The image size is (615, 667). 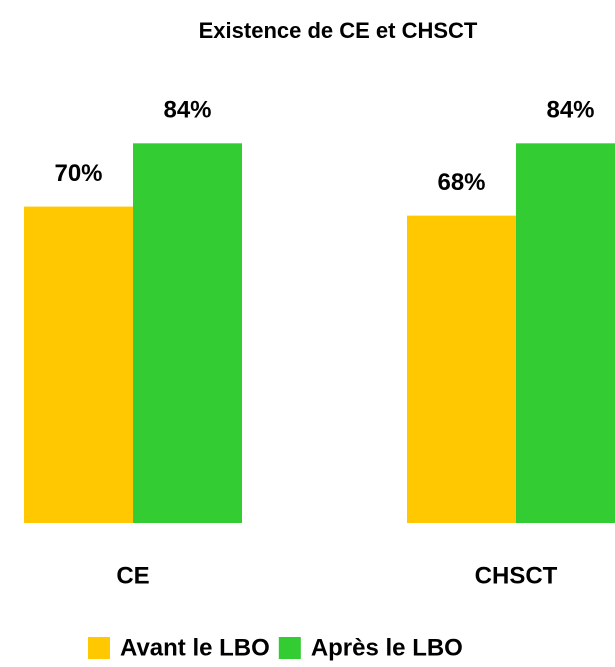 What do you see at coordinates (461, 182) in the screenshot?
I see `value-label: 68%` at bounding box center [461, 182].